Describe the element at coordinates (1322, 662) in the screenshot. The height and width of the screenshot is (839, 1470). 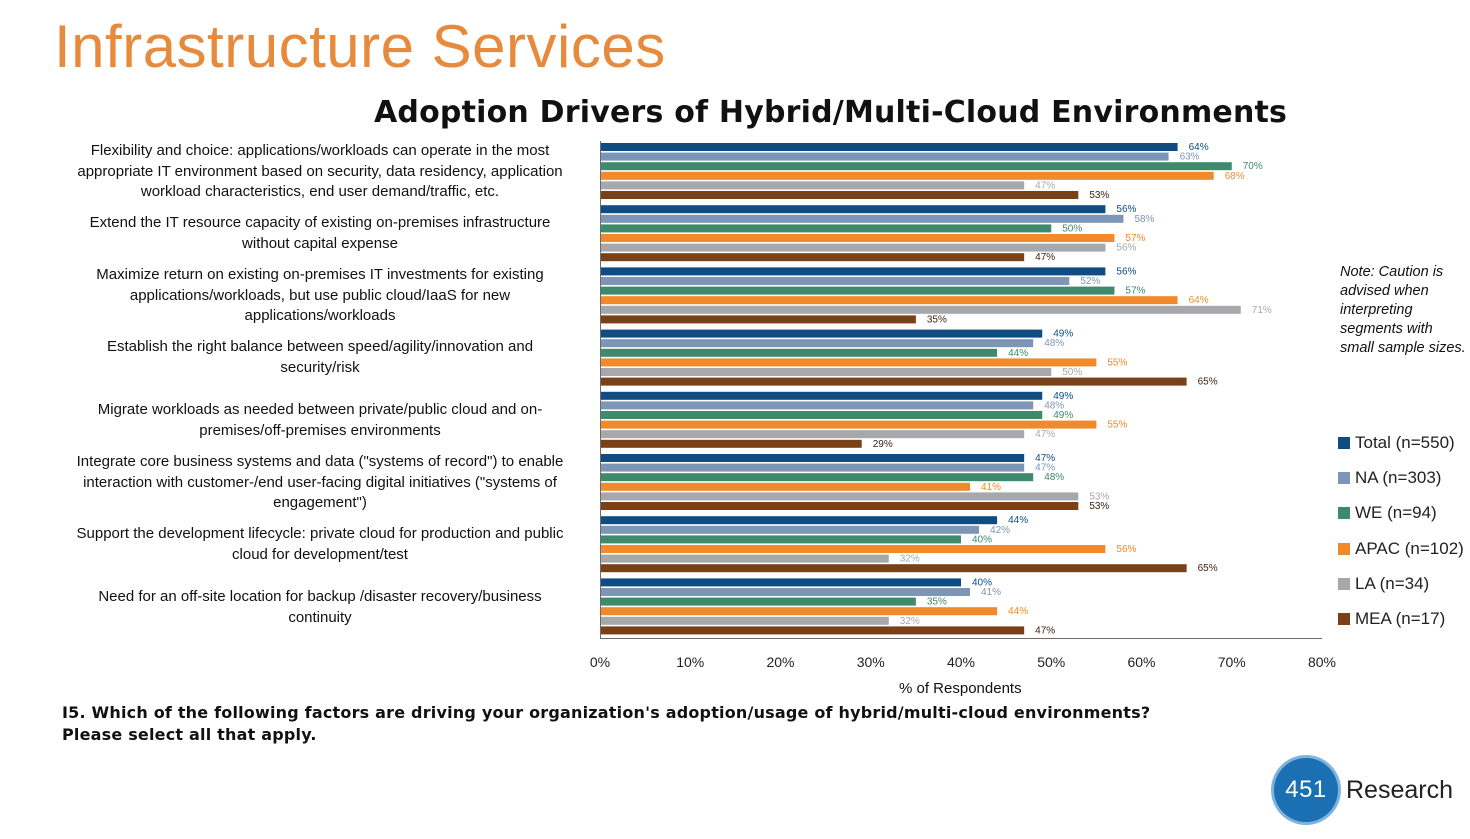
I see `x-tick-label: 80%` at that location.